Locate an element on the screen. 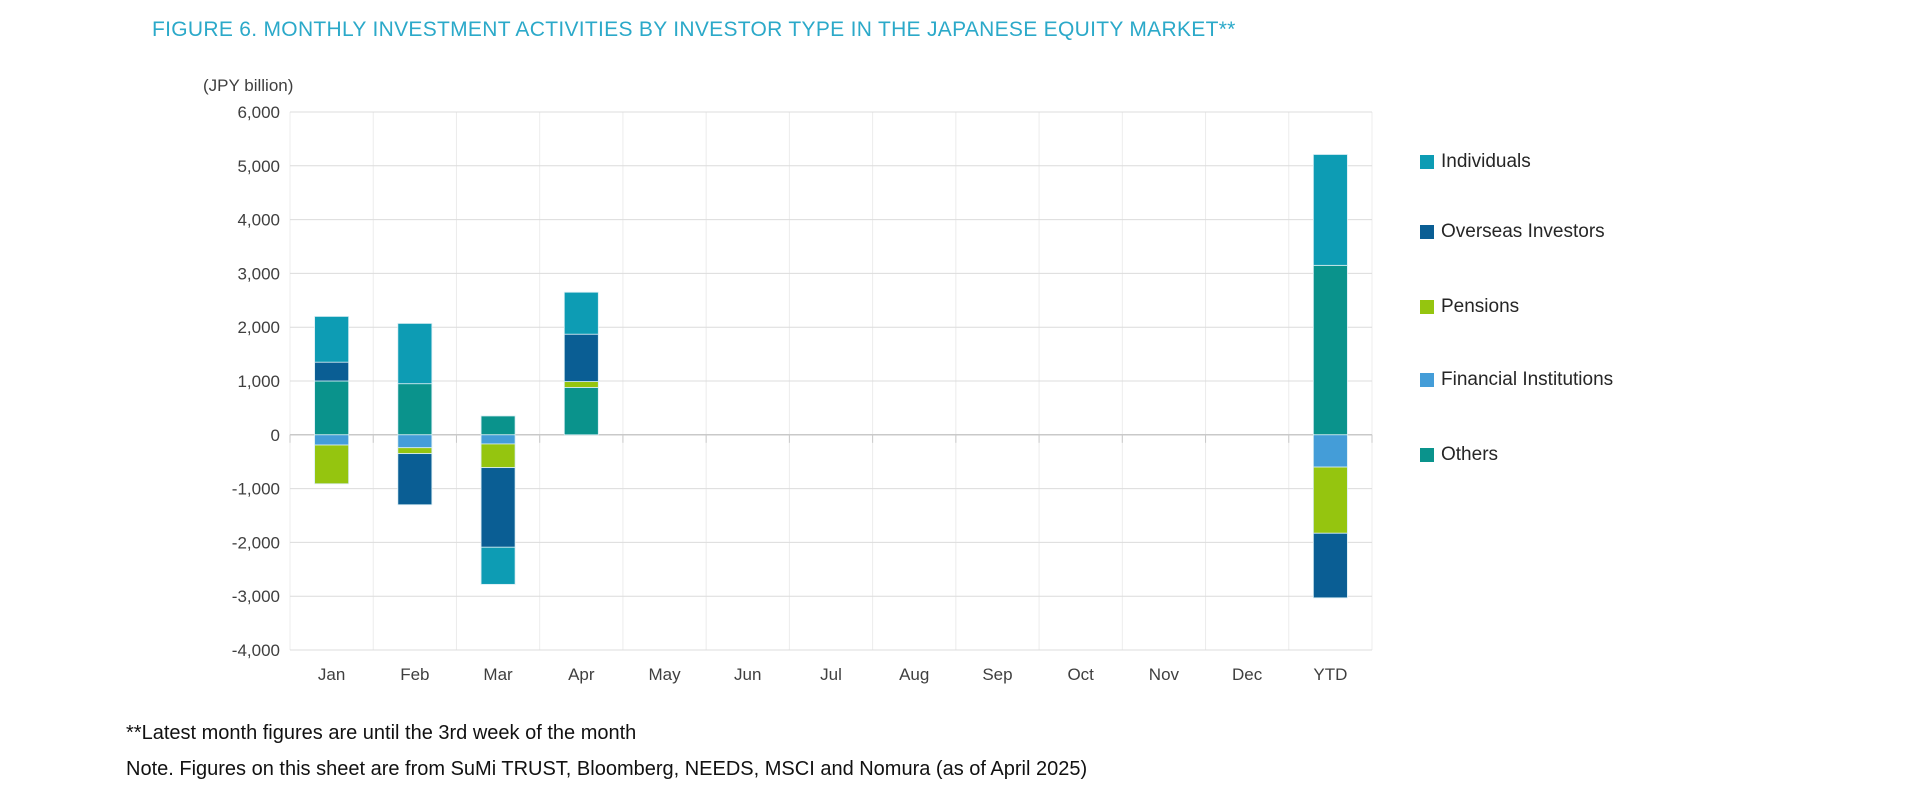 Image resolution: width=1920 pixels, height=789 pixels. bar-segment-apr-overseas_investors is located at coordinates (581, 357).